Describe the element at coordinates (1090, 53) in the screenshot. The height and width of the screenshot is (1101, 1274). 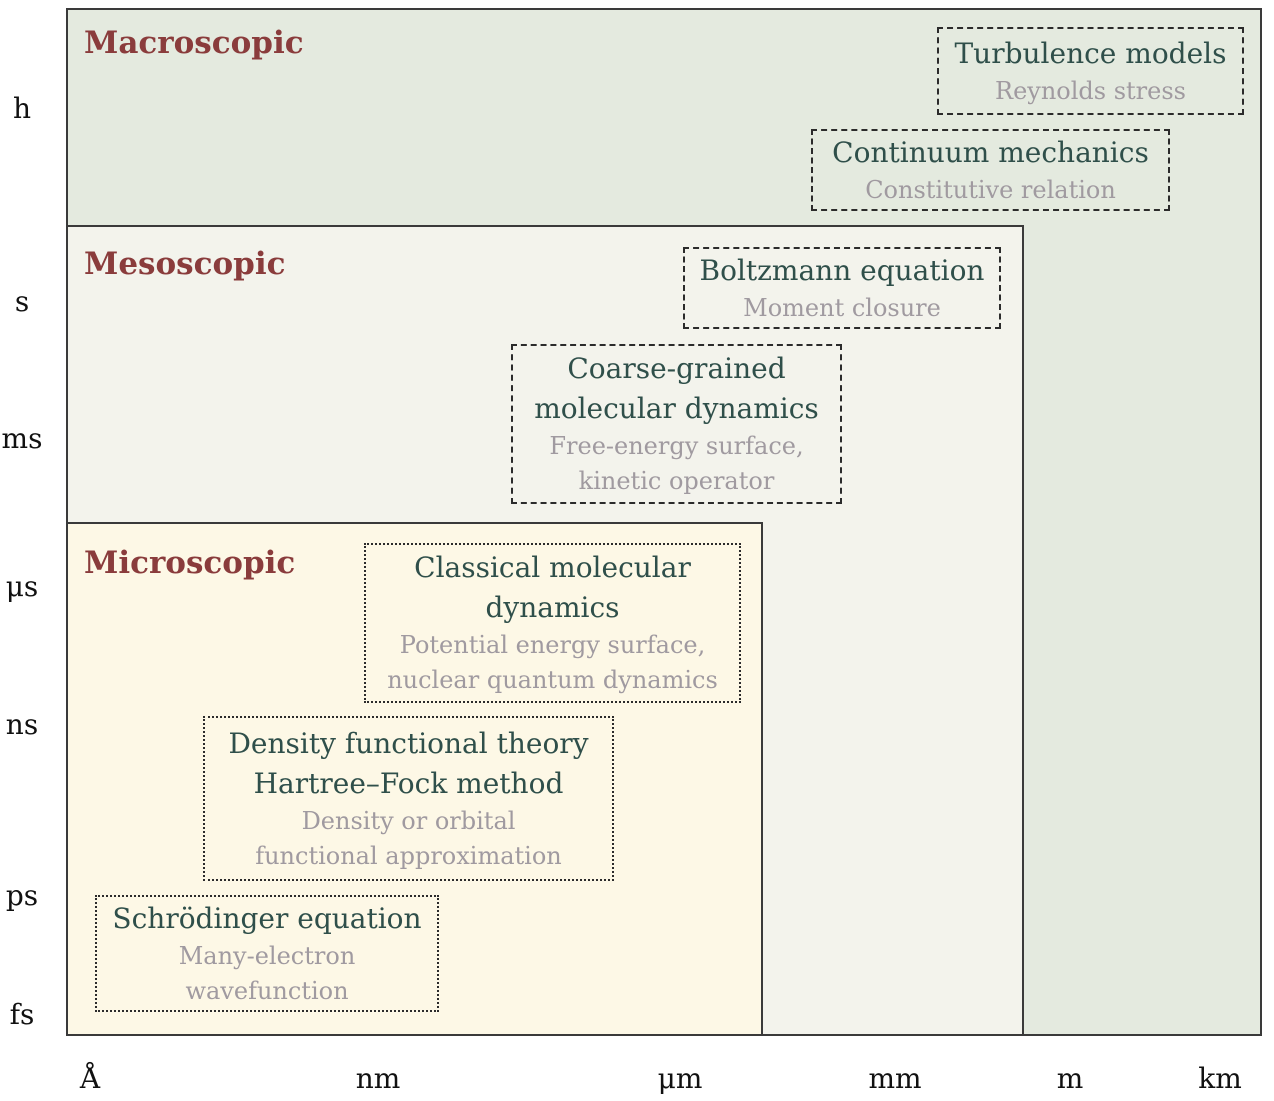
I see `turbulence-models-title: Turbulence models` at that location.